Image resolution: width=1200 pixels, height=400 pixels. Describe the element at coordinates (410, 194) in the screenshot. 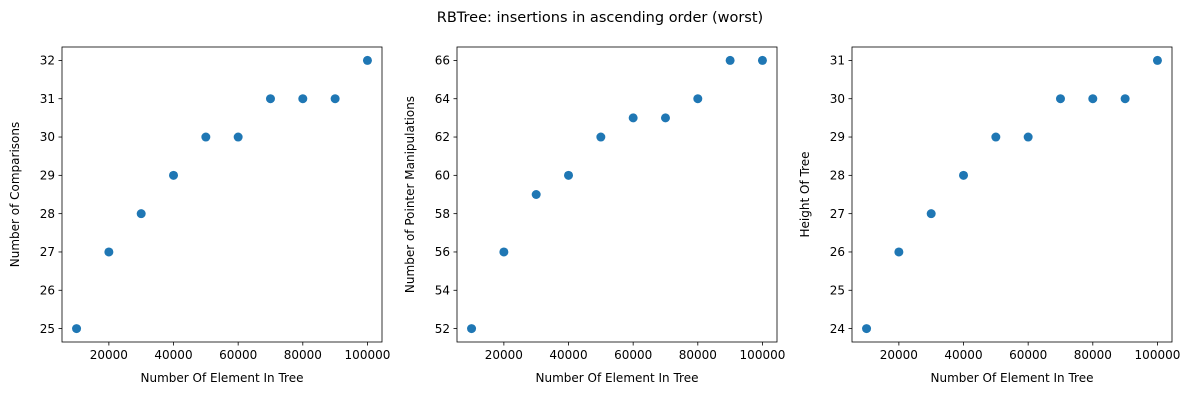

I see `y-axis-label: Number of Pointer Manipulations` at that location.